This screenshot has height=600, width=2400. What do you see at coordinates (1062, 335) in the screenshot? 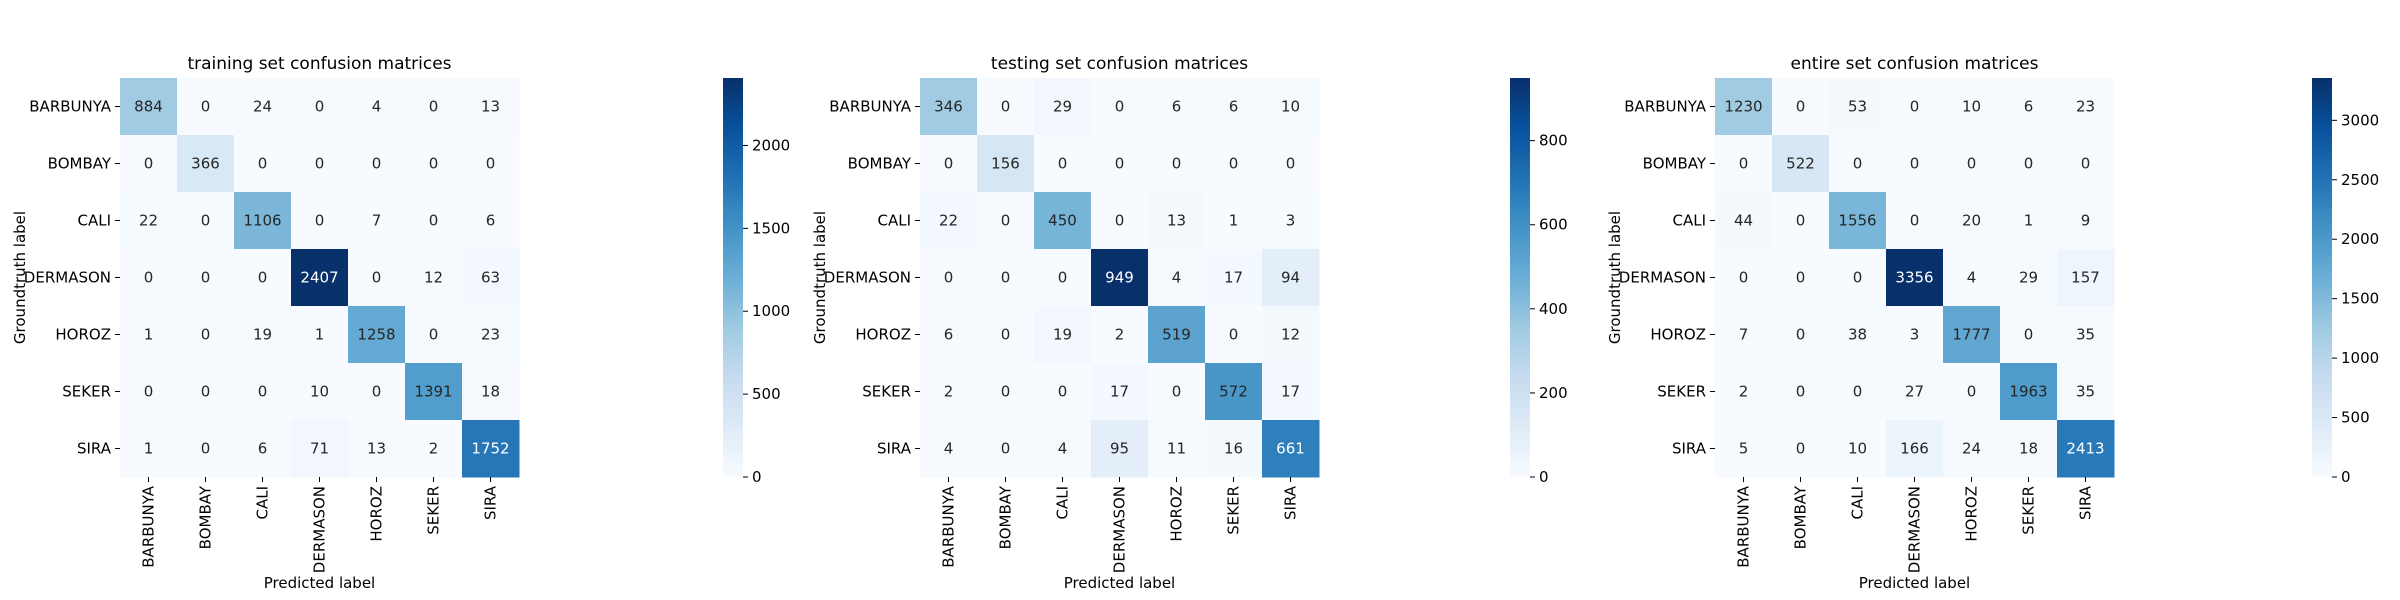
I see `cell-value-label: 19` at bounding box center [1062, 335].